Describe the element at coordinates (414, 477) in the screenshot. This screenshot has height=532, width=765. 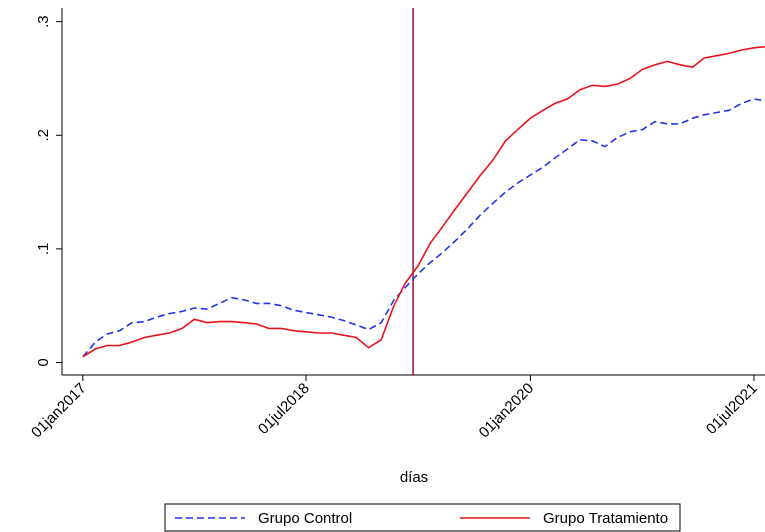
I see `x-axis-label: días` at that location.